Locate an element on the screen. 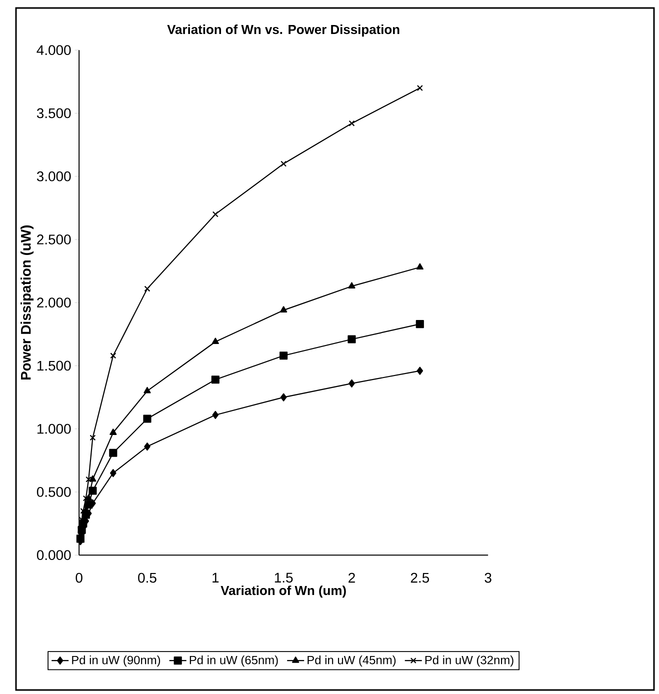 Image resolution: width=659 pixels, height=694 pixels. y-tick-label: 0.500 is located at coordinates (53, 492).